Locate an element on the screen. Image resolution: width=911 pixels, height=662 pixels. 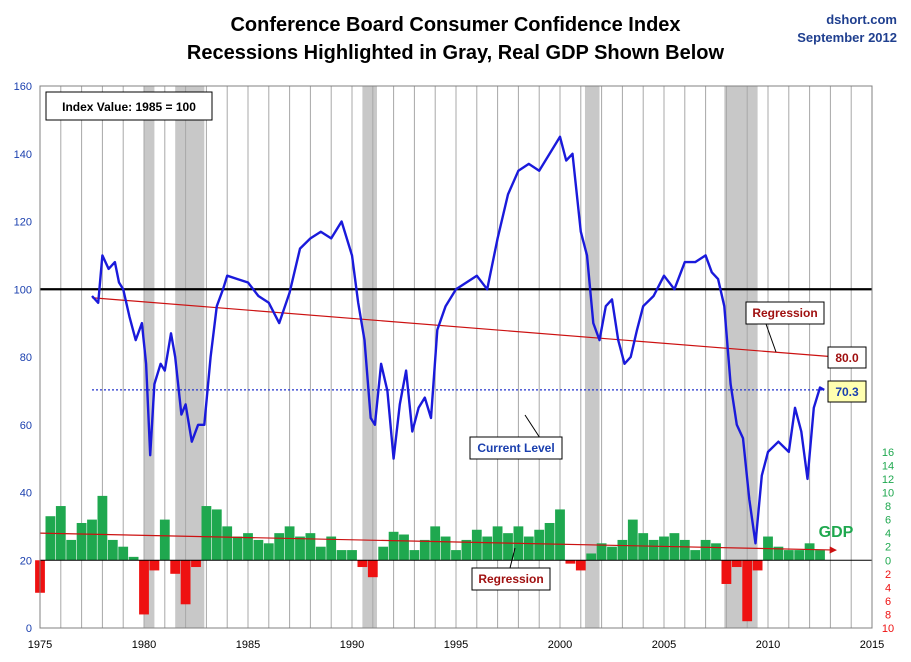
gdp-tick-label-negative: 6 is located at coordinates (888, 602).